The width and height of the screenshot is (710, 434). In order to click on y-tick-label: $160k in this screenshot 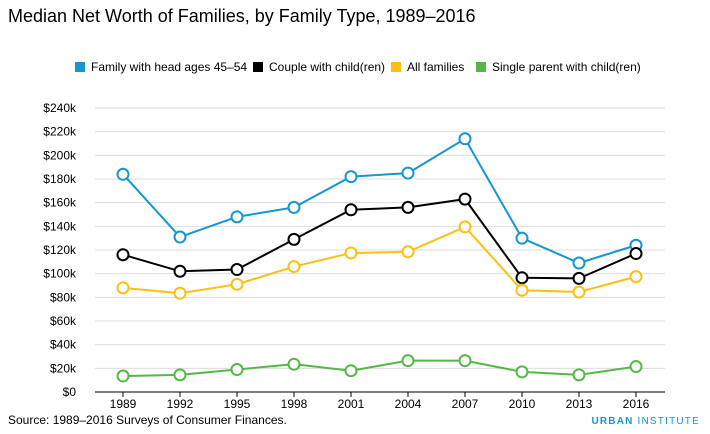, I will do `click(60, 203)`.